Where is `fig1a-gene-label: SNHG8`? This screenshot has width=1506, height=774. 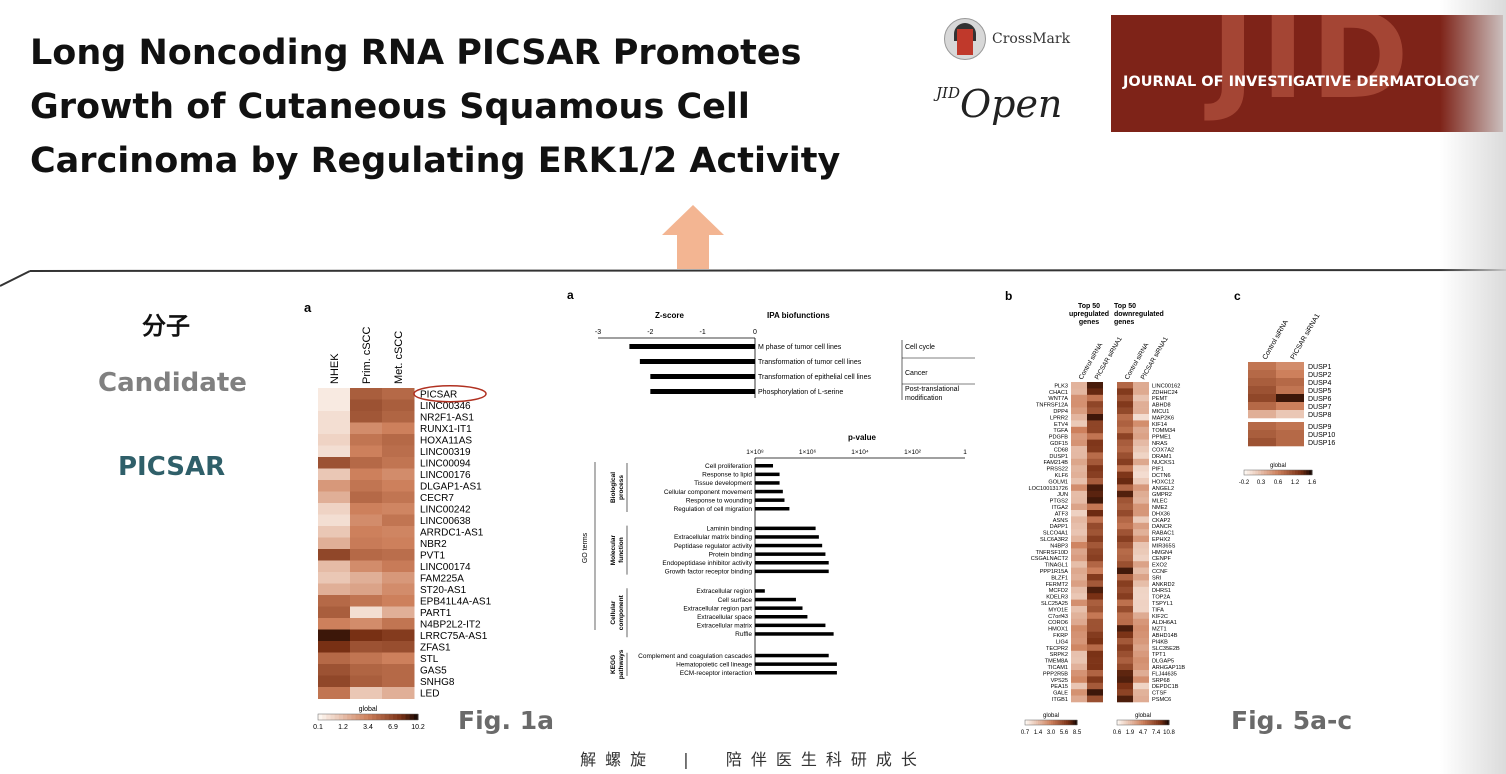
fig1a-gene-label: SNHG8 is located at coordinates (437, 682).